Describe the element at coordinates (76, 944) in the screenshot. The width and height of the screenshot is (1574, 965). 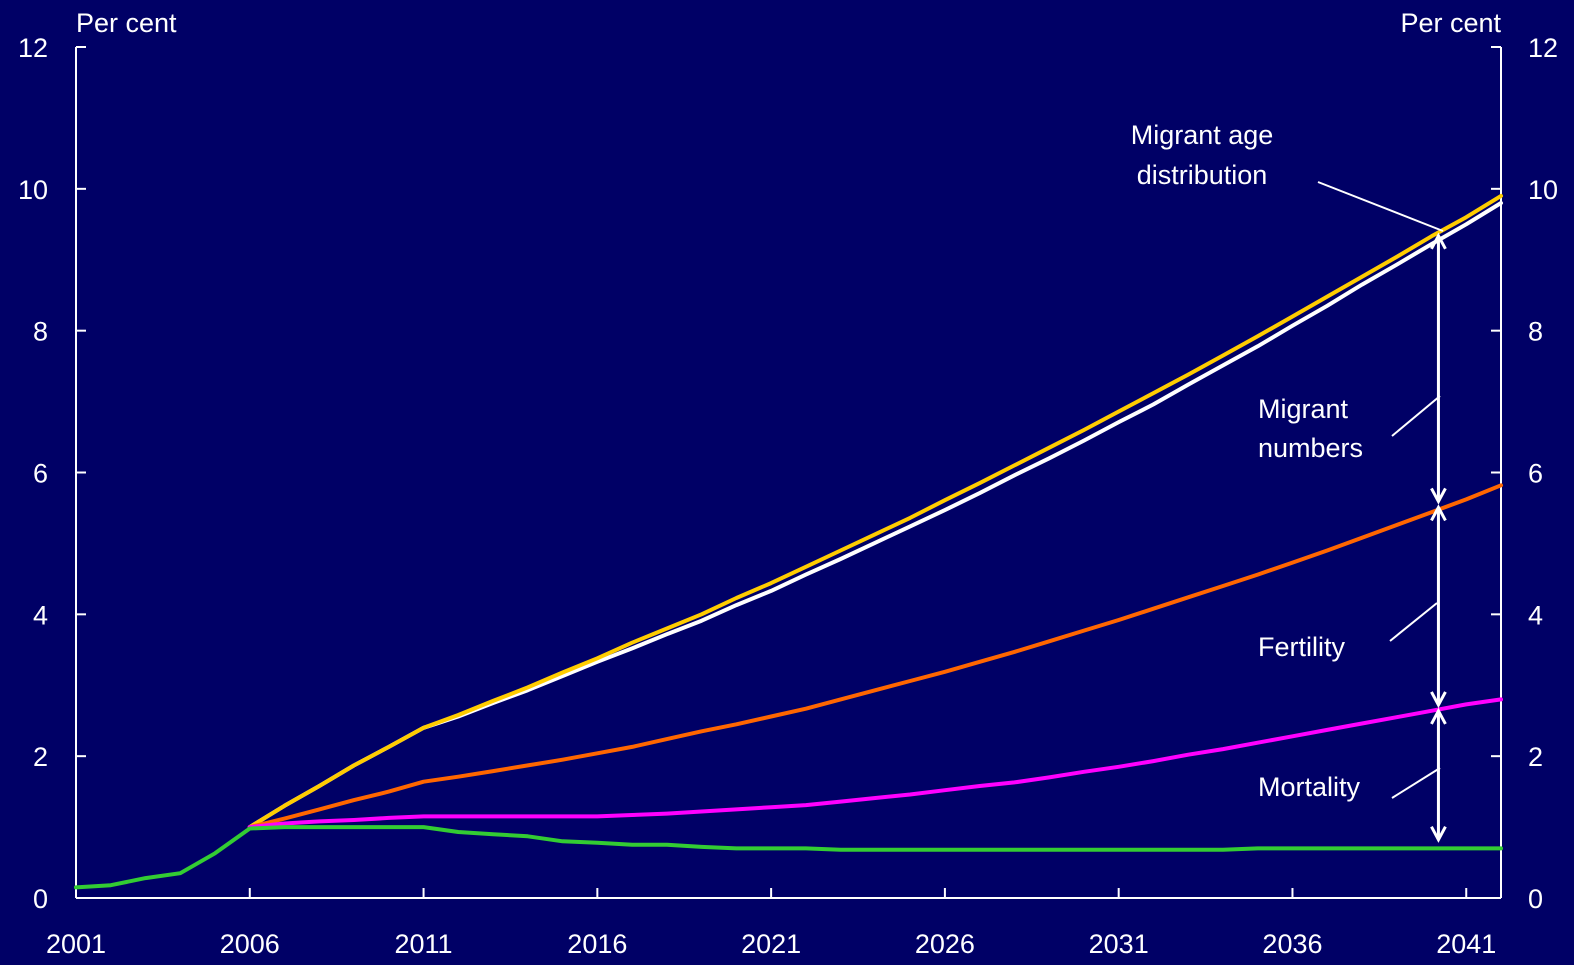
I see `x-tick-label: 2001` at that location.